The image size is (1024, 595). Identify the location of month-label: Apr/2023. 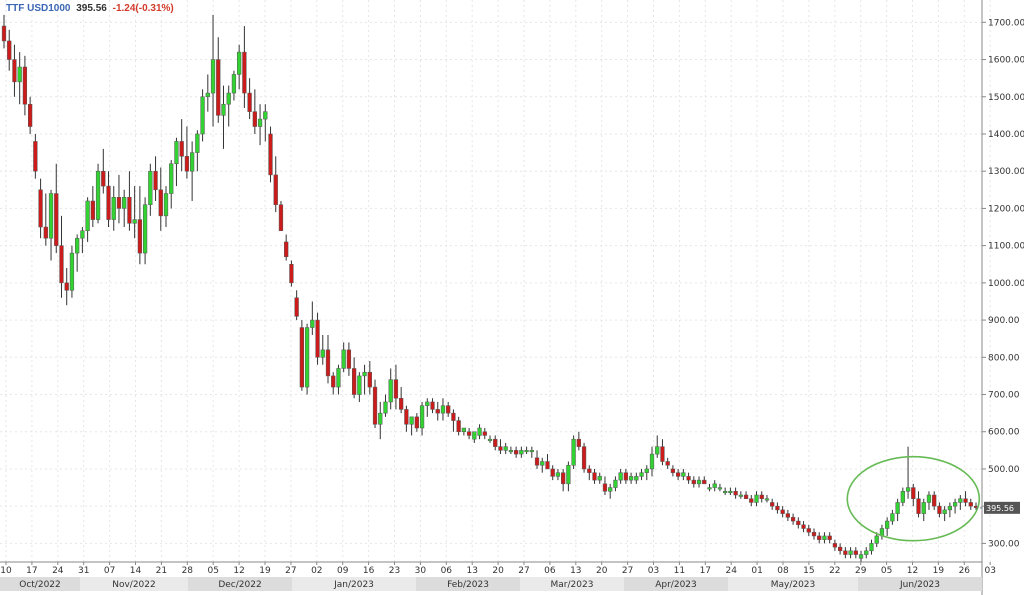
(676, 585).